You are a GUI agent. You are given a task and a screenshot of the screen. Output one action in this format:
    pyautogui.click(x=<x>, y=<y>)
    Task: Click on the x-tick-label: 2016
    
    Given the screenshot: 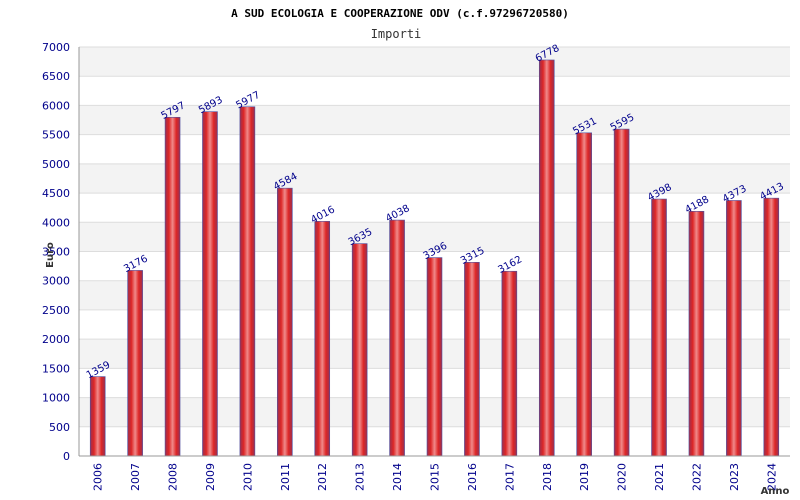 What is the action you would take?
    pyautogui.click(x=472, y=477)
    